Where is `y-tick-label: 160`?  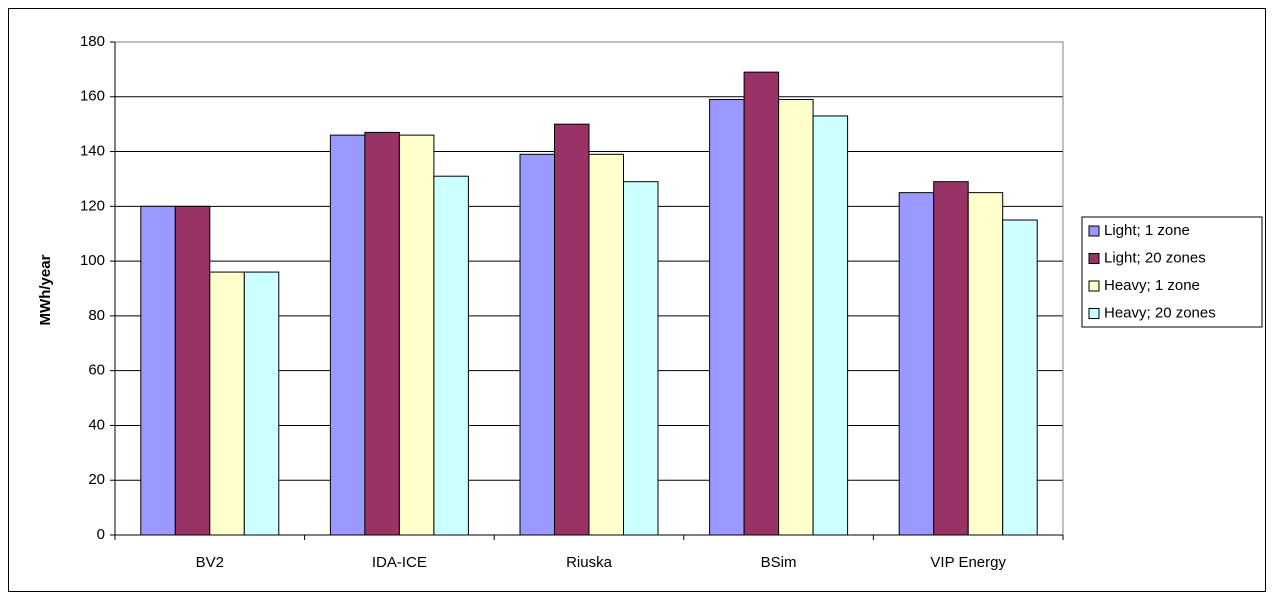 y-tick-label: 160 is located at coordinates (92, 96).